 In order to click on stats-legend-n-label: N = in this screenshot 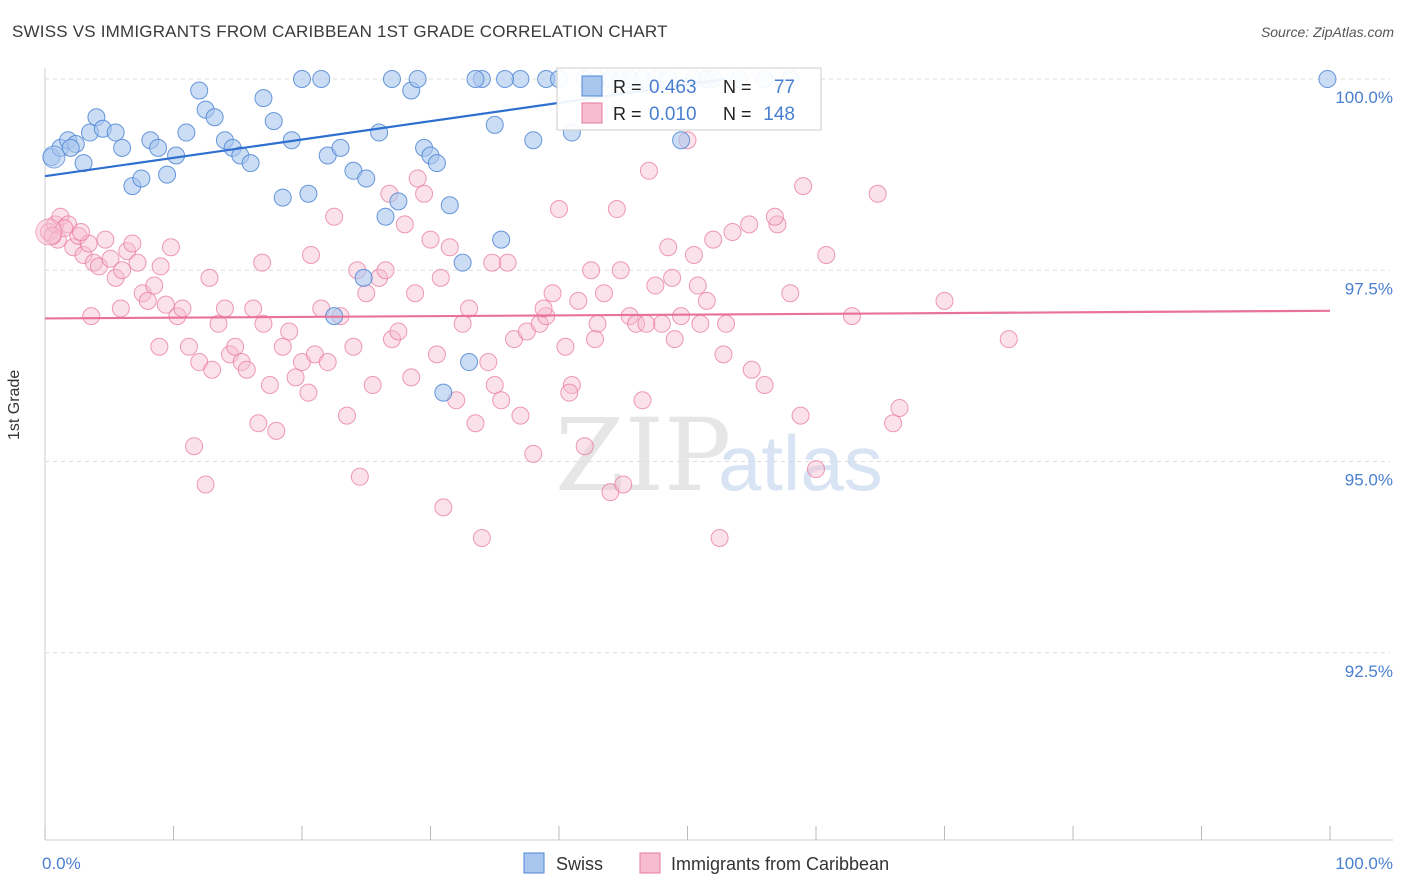, I will do `click(737, 87)`.